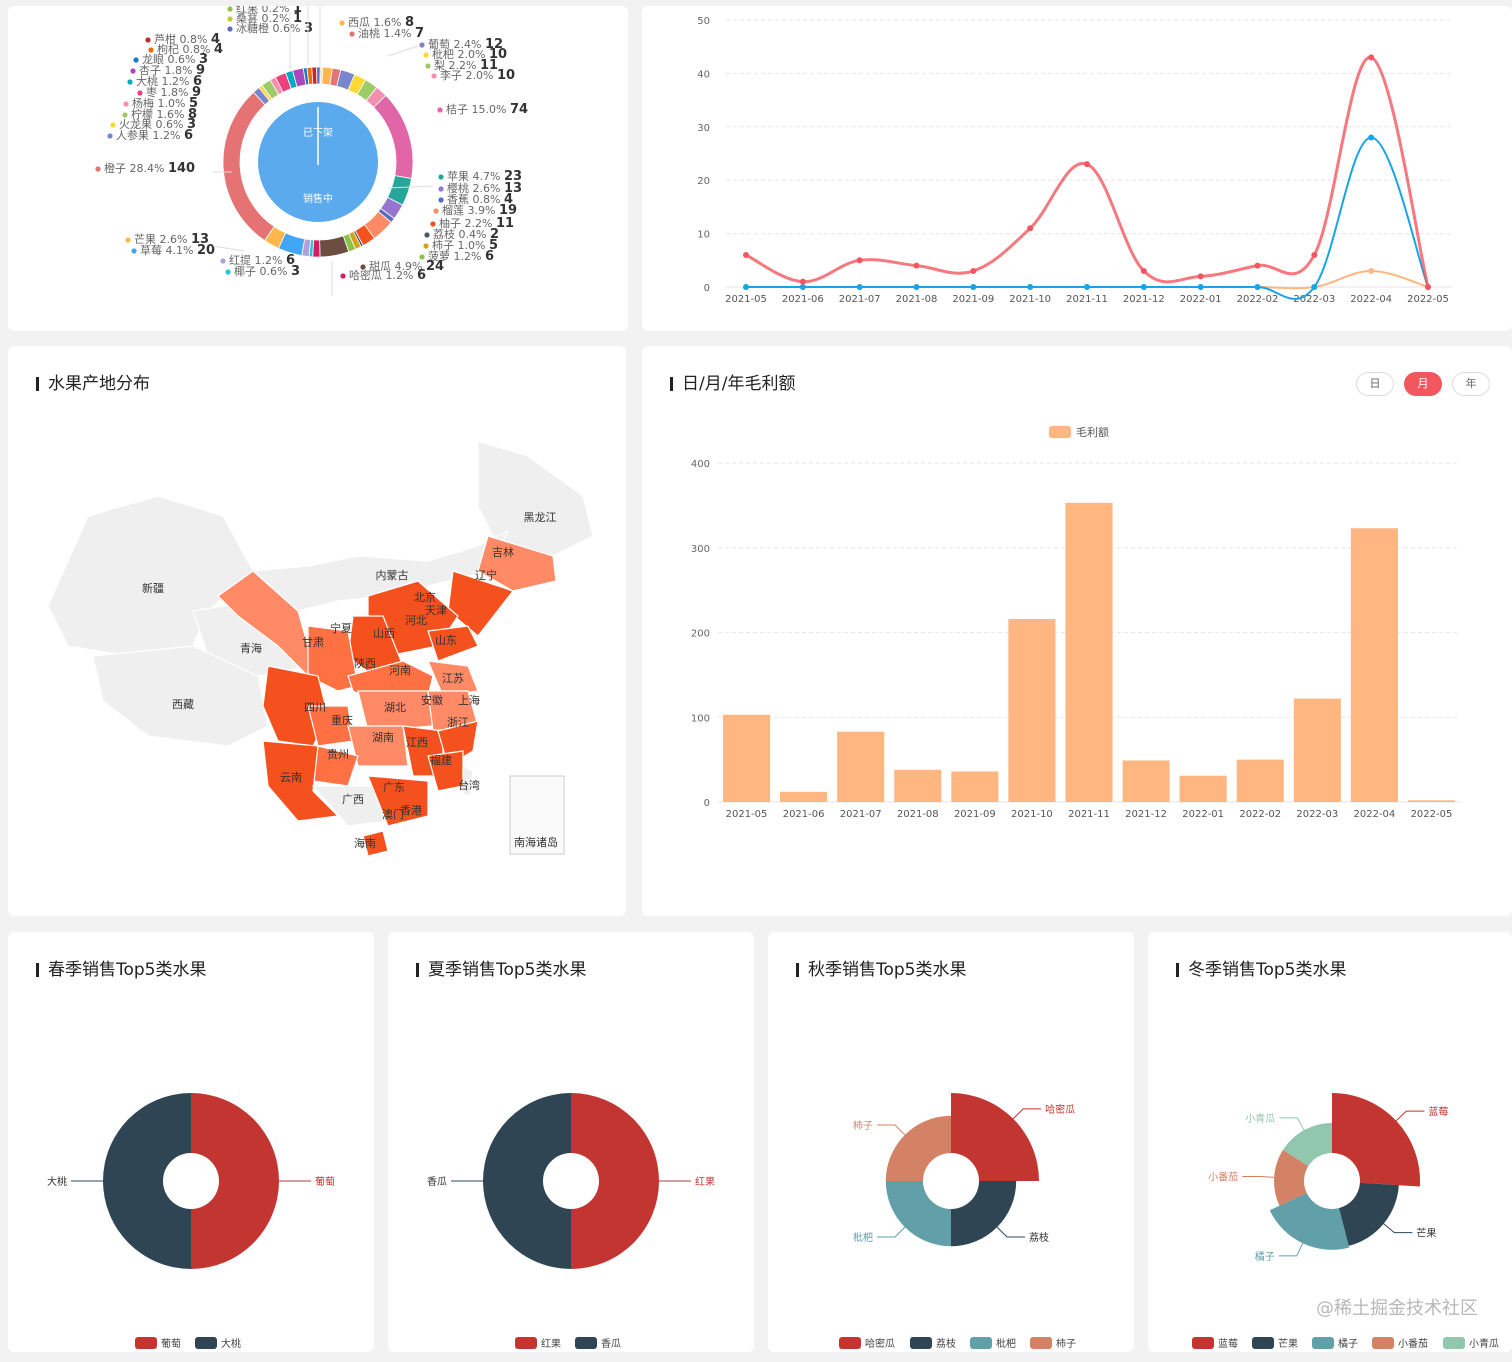  Describe the element at coordinates (1375, 384) in the screenshot. I see `day-button: 日` at that location.